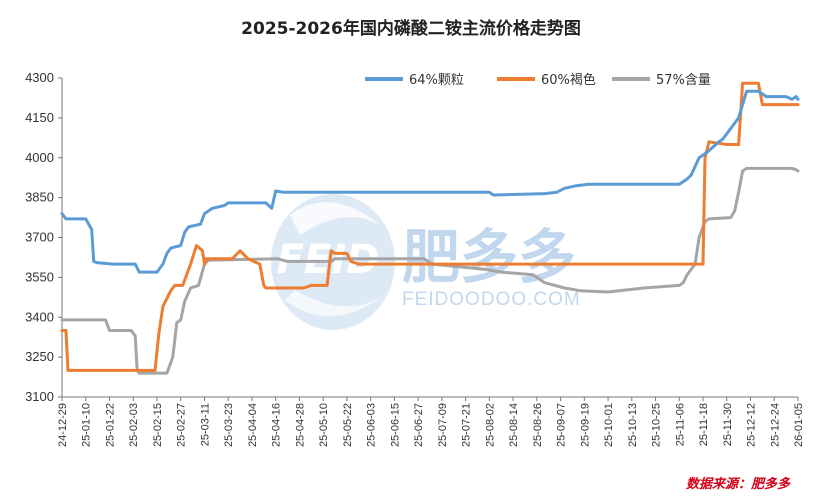 The image size is (823, 500). Describe the element at coordinates (514, 425) in the screenshot. I see `x-tick-label: 25-08-14` at that location.